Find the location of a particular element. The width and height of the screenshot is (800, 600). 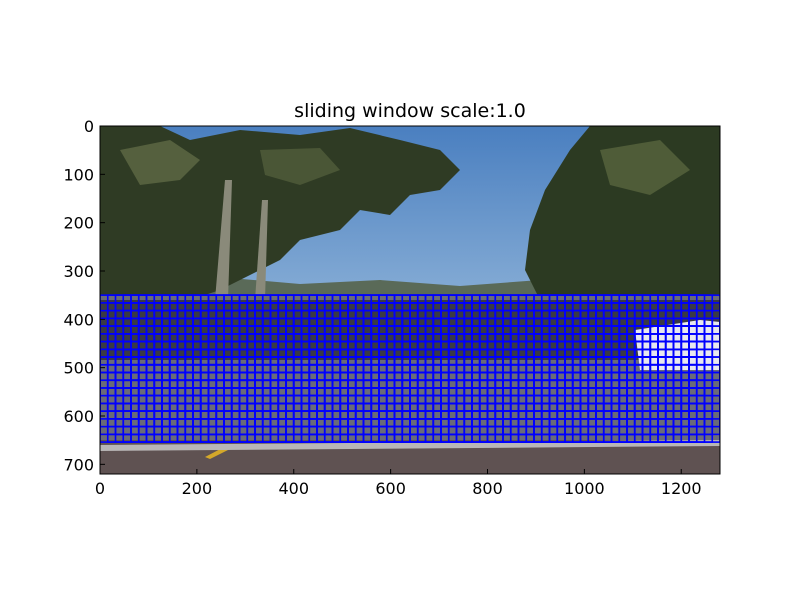

y-tick-label: 300 is located at coordinates (78, 271).